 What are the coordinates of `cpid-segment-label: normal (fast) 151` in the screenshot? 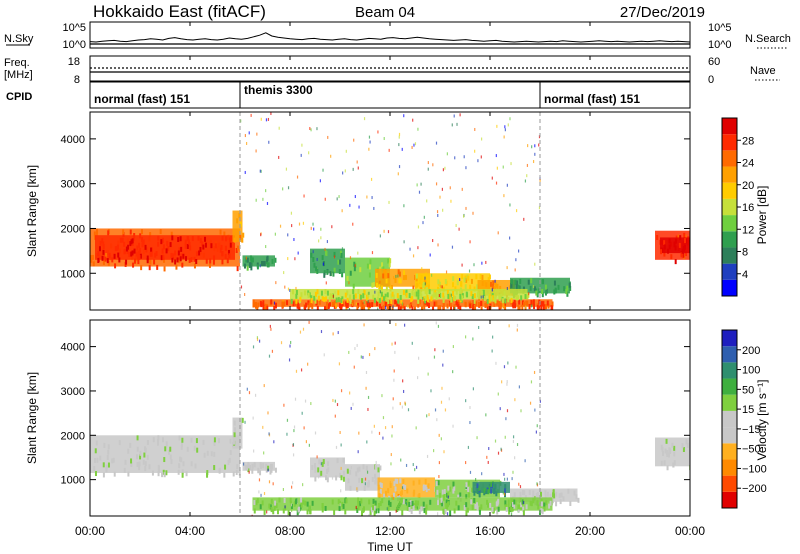 It's located at (142, 99).